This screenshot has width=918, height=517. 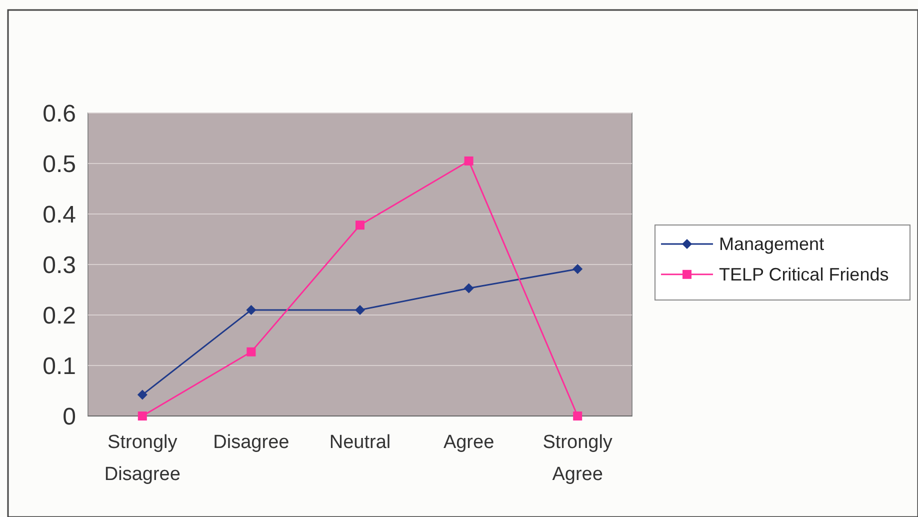 I want to click on legend-label: Management, so click(x=771, y=244).